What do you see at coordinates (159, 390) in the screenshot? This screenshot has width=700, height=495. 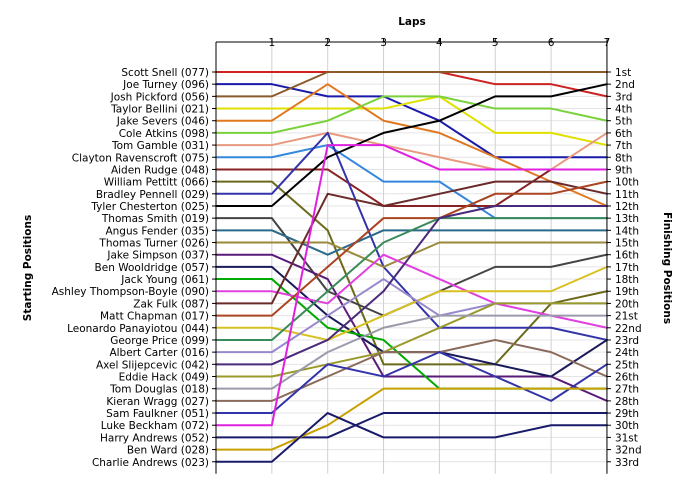 I see `start-position-label: Tom Douglas (018)` at bounding box center [159, 390].